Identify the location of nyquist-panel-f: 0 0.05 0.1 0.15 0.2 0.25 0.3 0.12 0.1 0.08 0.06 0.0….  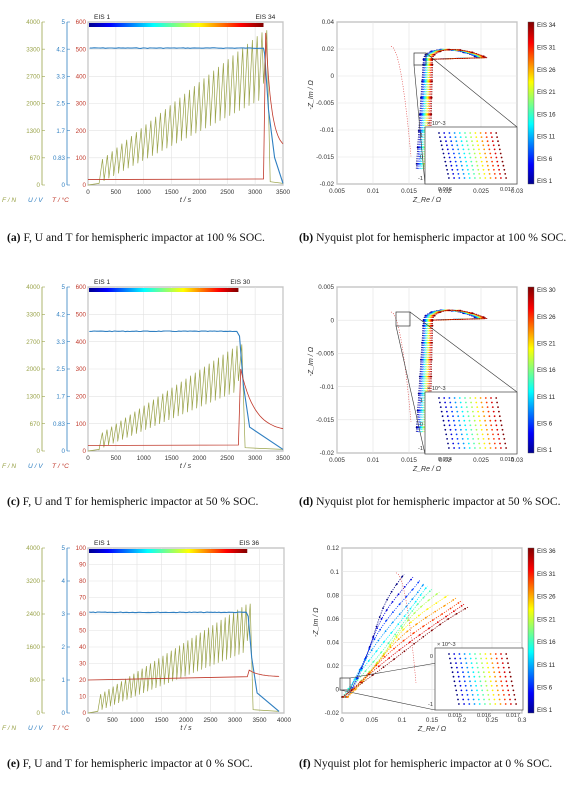
(434, 639).